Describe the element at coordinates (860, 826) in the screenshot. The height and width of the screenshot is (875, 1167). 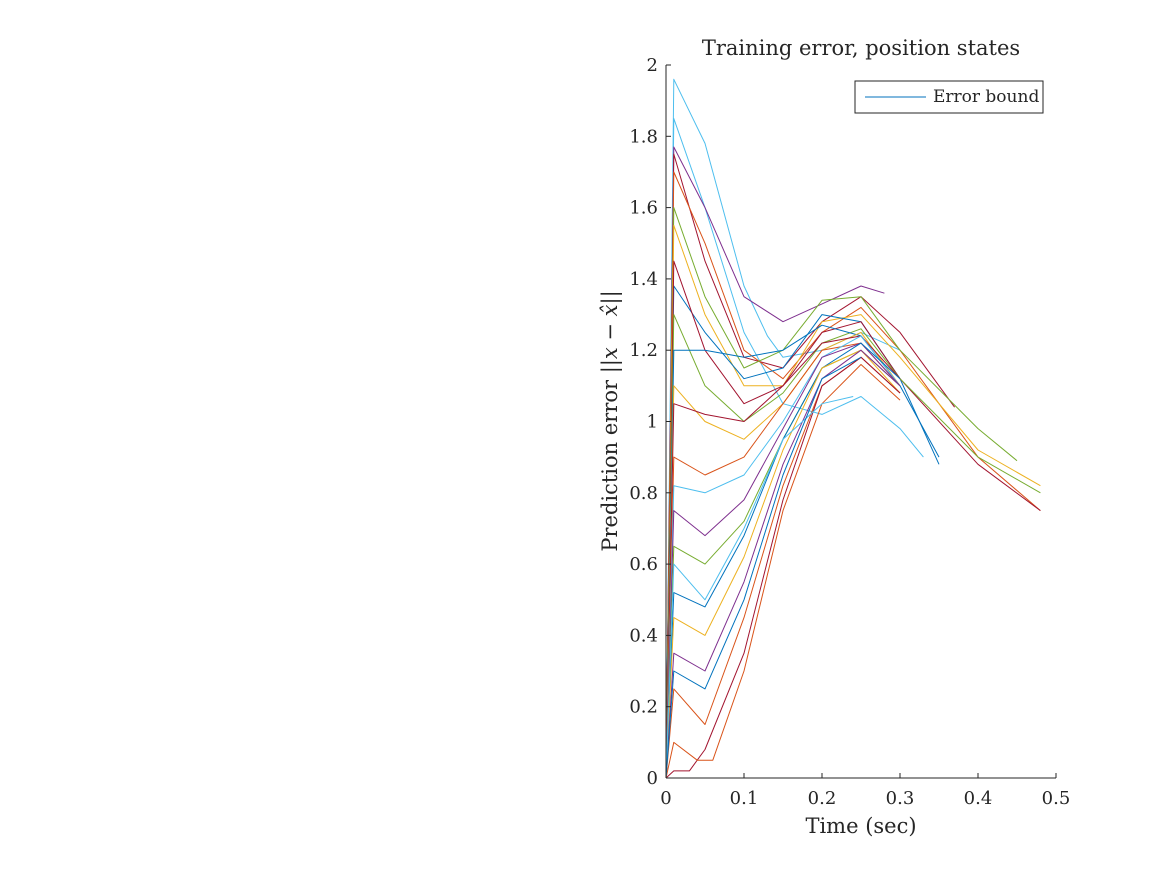
I see `x-axis-title: Time (sec)` at that location.